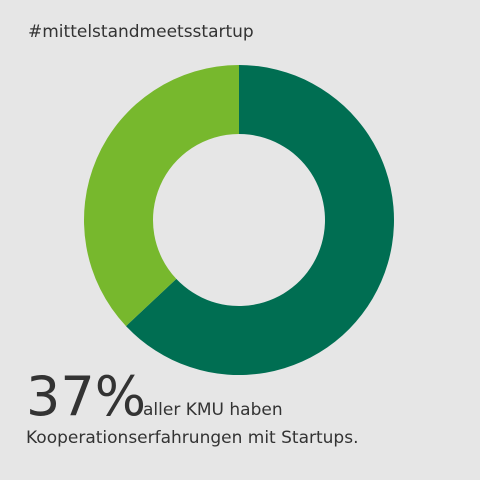  Describe the element at coordinates (192, 438) in the screenshot. I see `caption: Kooperationserfahrungen mit Startups.` at that location.